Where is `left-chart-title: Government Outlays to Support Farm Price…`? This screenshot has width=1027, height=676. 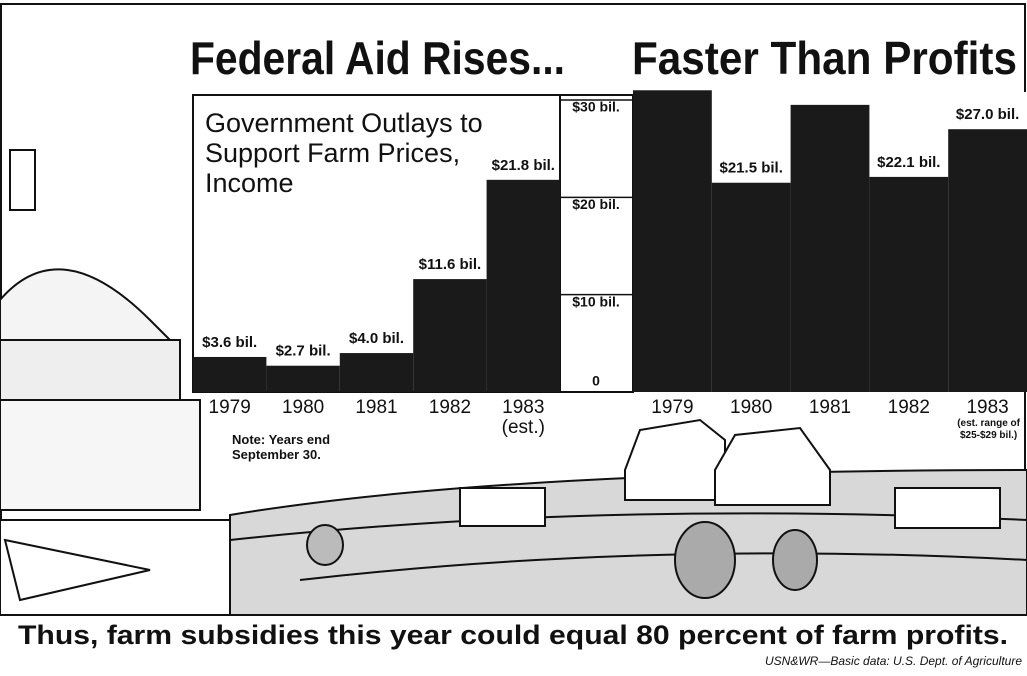
left-chart-title: Government Outlays to Support Farm Price… is located at coordinates (344, 153).